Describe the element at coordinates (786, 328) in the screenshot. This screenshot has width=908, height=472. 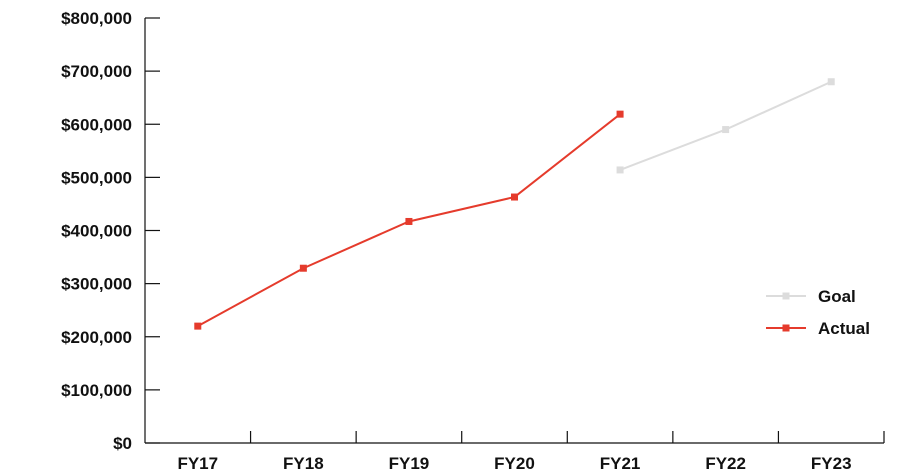
I see `legend-actual-marker` at that location.